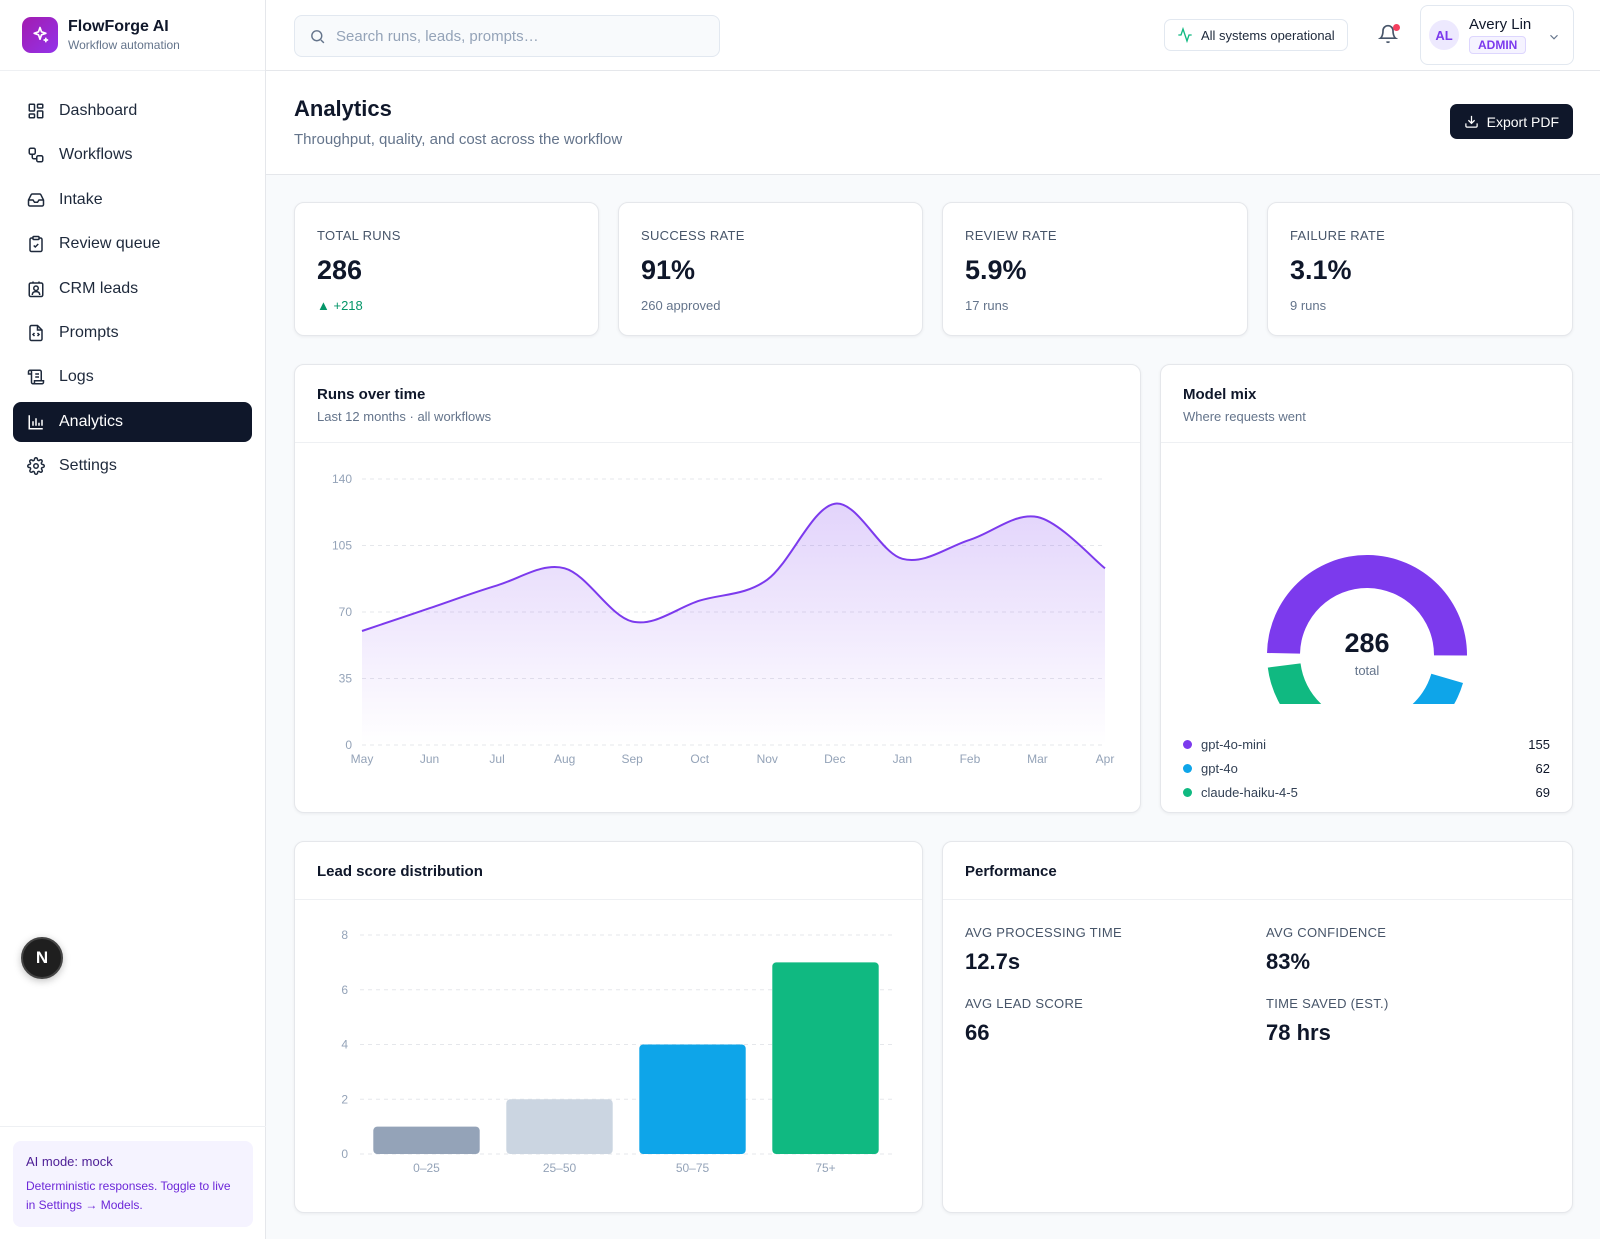 The image size is (1600, 1239). I want to click on bar-chart-icon, so click(35, 422).